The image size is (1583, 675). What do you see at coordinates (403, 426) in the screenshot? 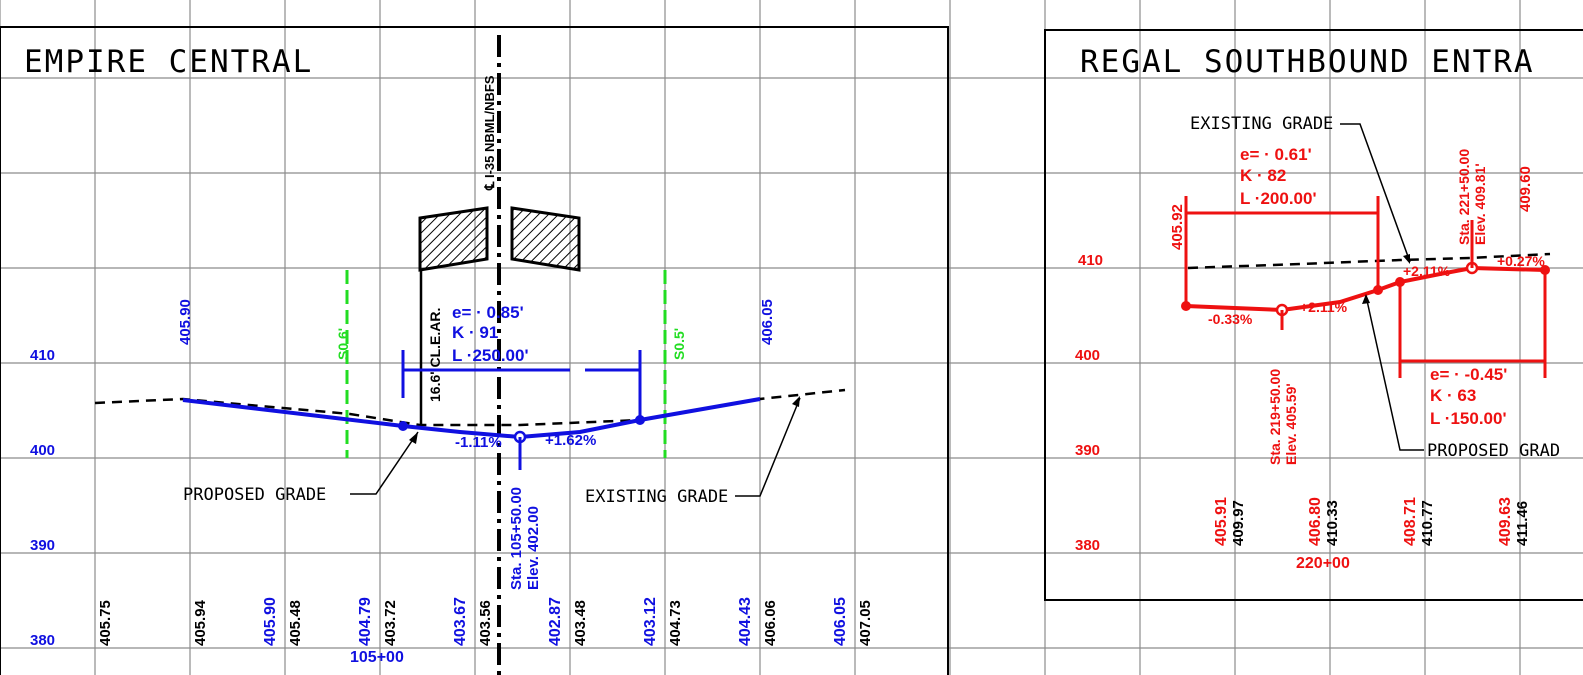
I see `pvc-point` at bounding box center [403, 426].